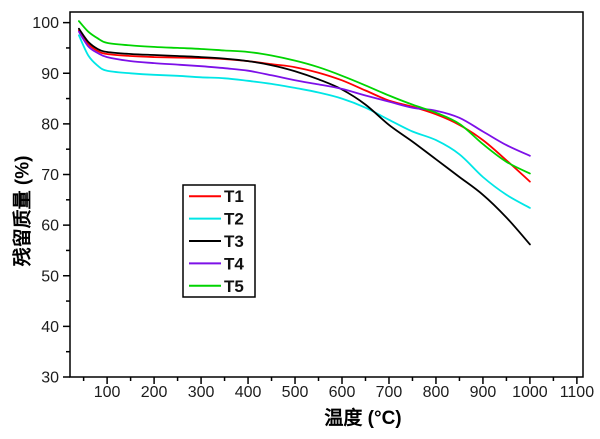 The image size is (600, 439). What do you see at coordinates (234, 263) in the screenshot?
I see `legend-label-T4: T4` at bounding box center [234, 263].